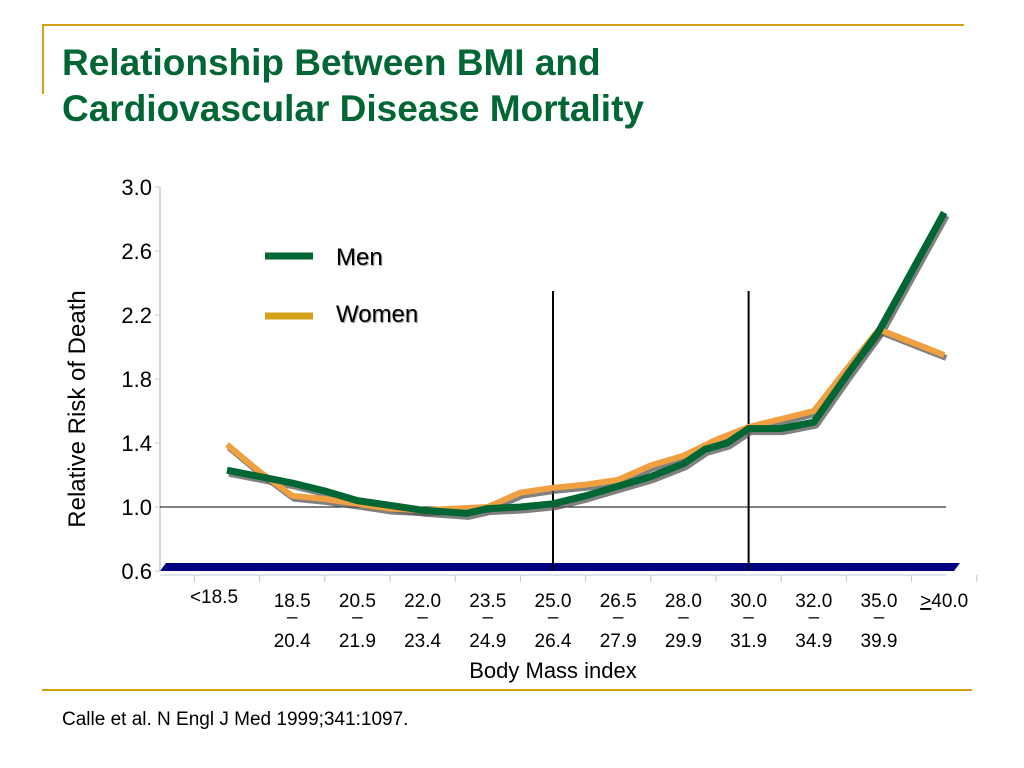 The height and width of the screenshot is (768, 1024). Describe the element at coordinates (553, 670) in the screenshot. I see `x-axis-title: Body Mass index` at that location.